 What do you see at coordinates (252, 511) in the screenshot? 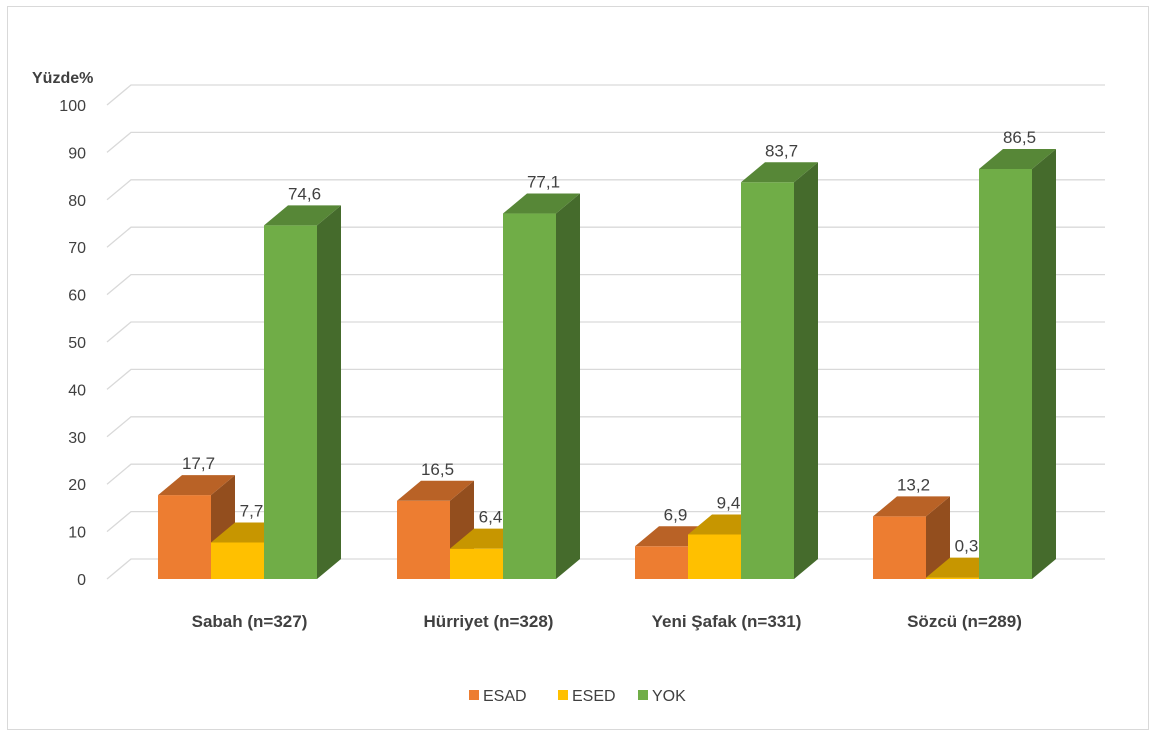
I see `data-label: 7,7` at bounding box center [252, 511].